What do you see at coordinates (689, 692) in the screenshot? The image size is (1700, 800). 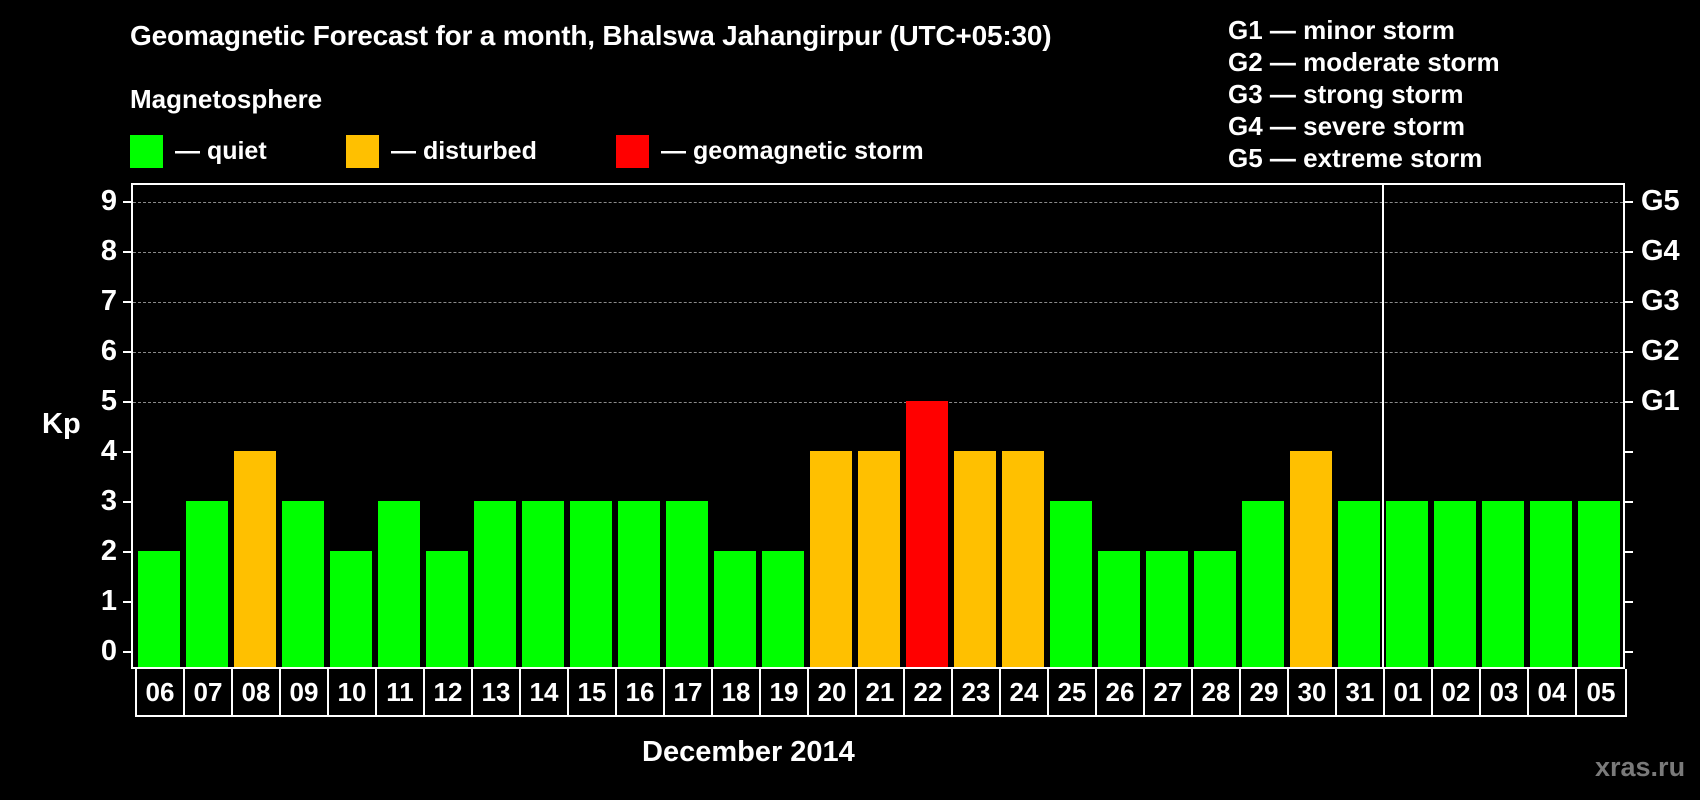 I see `date-label: 17` at bounding box center [689, 692].